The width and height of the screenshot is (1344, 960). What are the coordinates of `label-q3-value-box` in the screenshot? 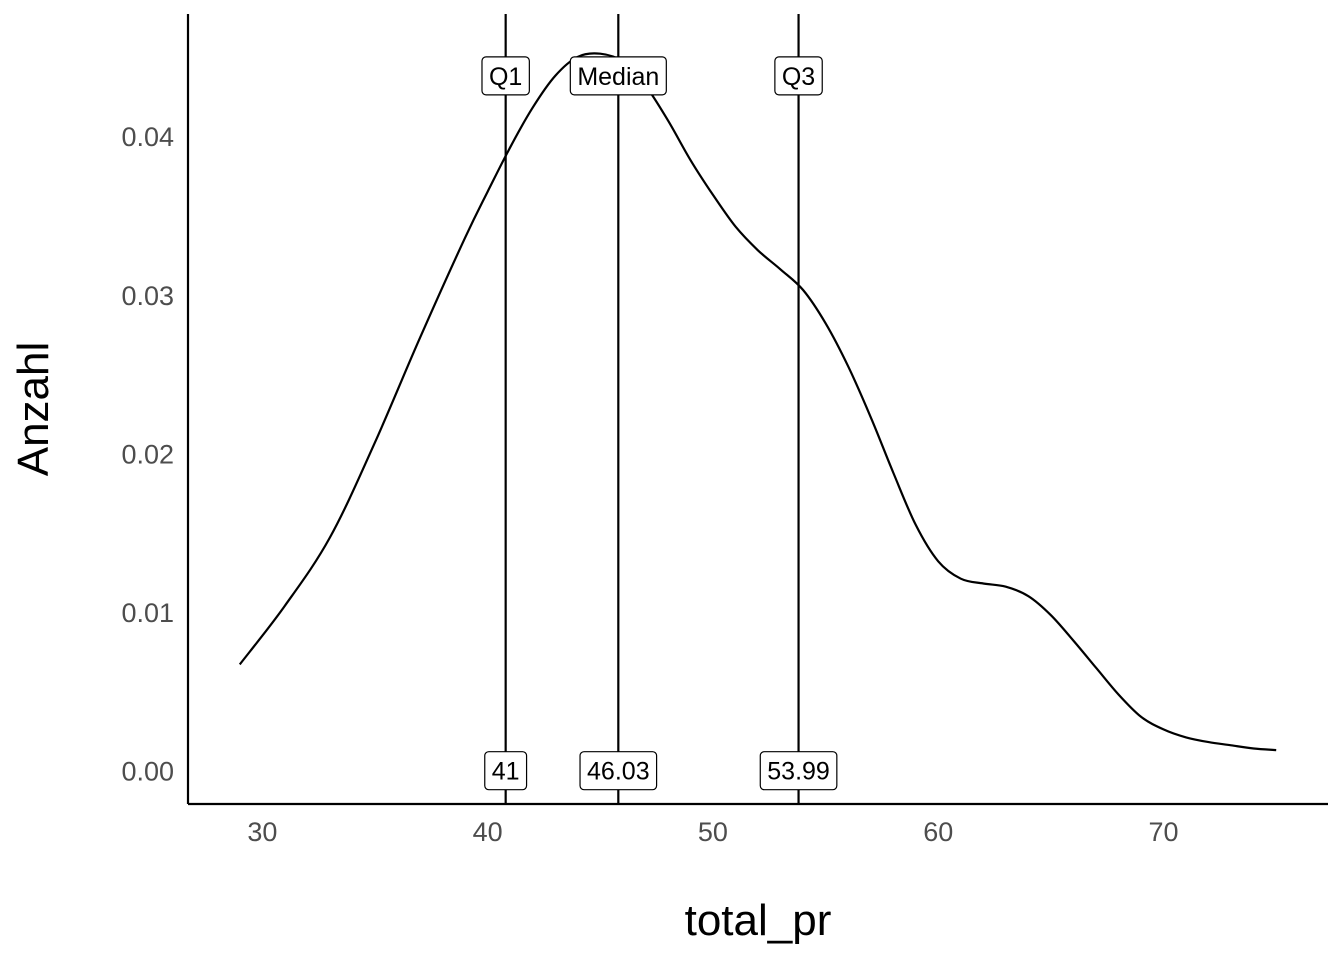 It's located at (798, 771).